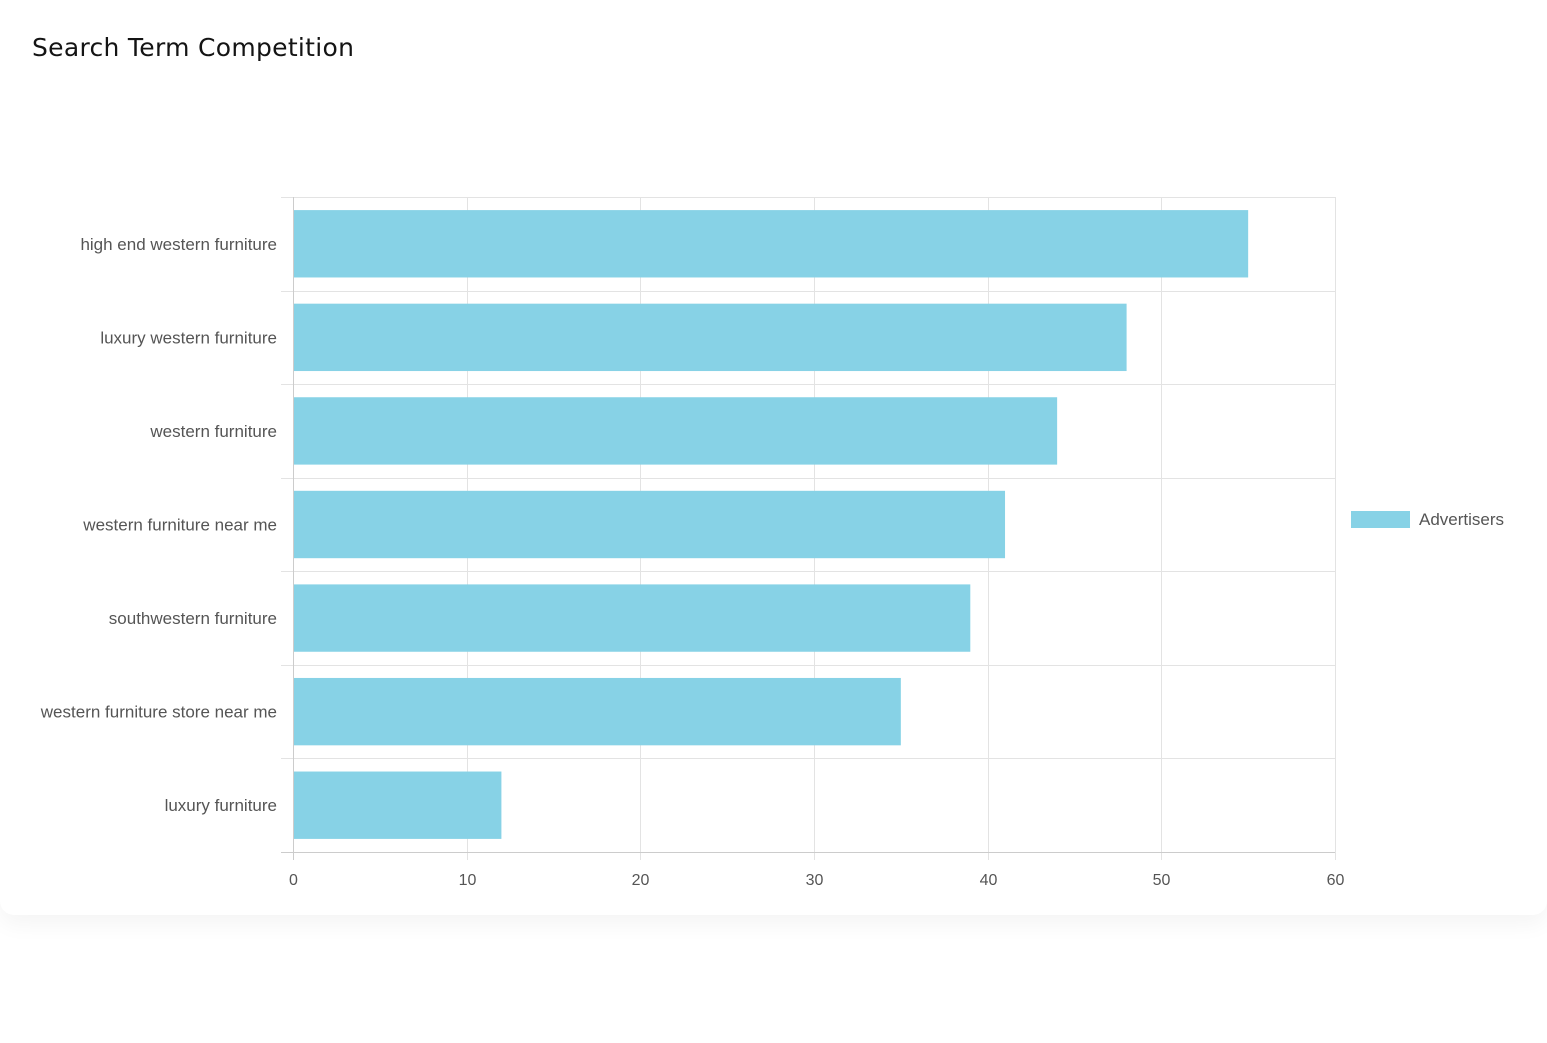 Image resolution: width=1547 pixels, height=1043 pixels. Describe the element at coordinates (1461, 519) in the screenshot. I see `legend-label: Advertisers` at that location.